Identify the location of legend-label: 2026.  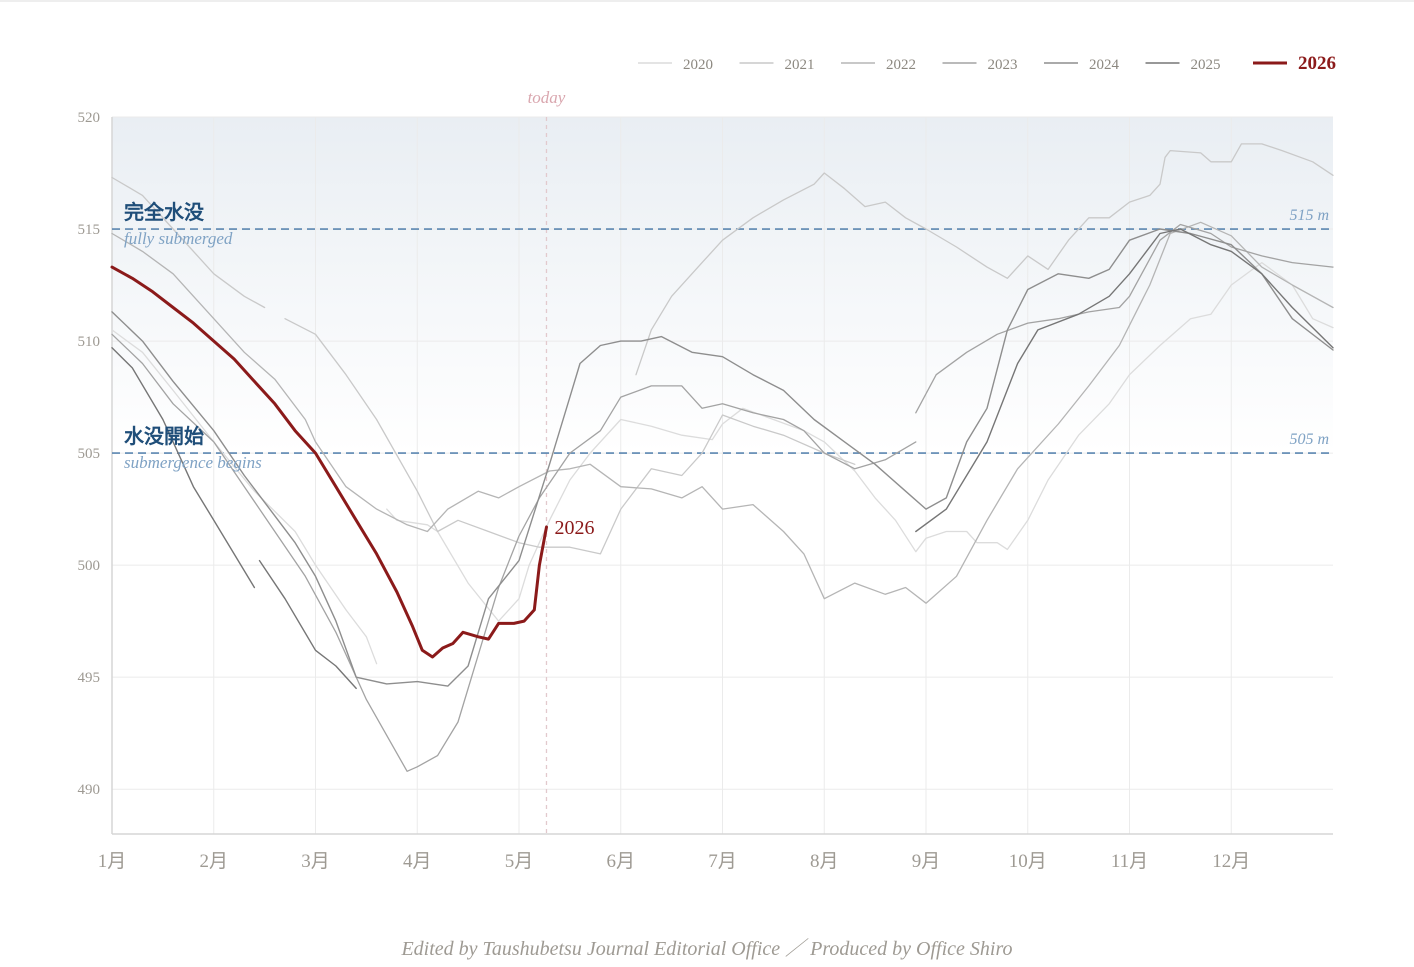
(1317, 63).